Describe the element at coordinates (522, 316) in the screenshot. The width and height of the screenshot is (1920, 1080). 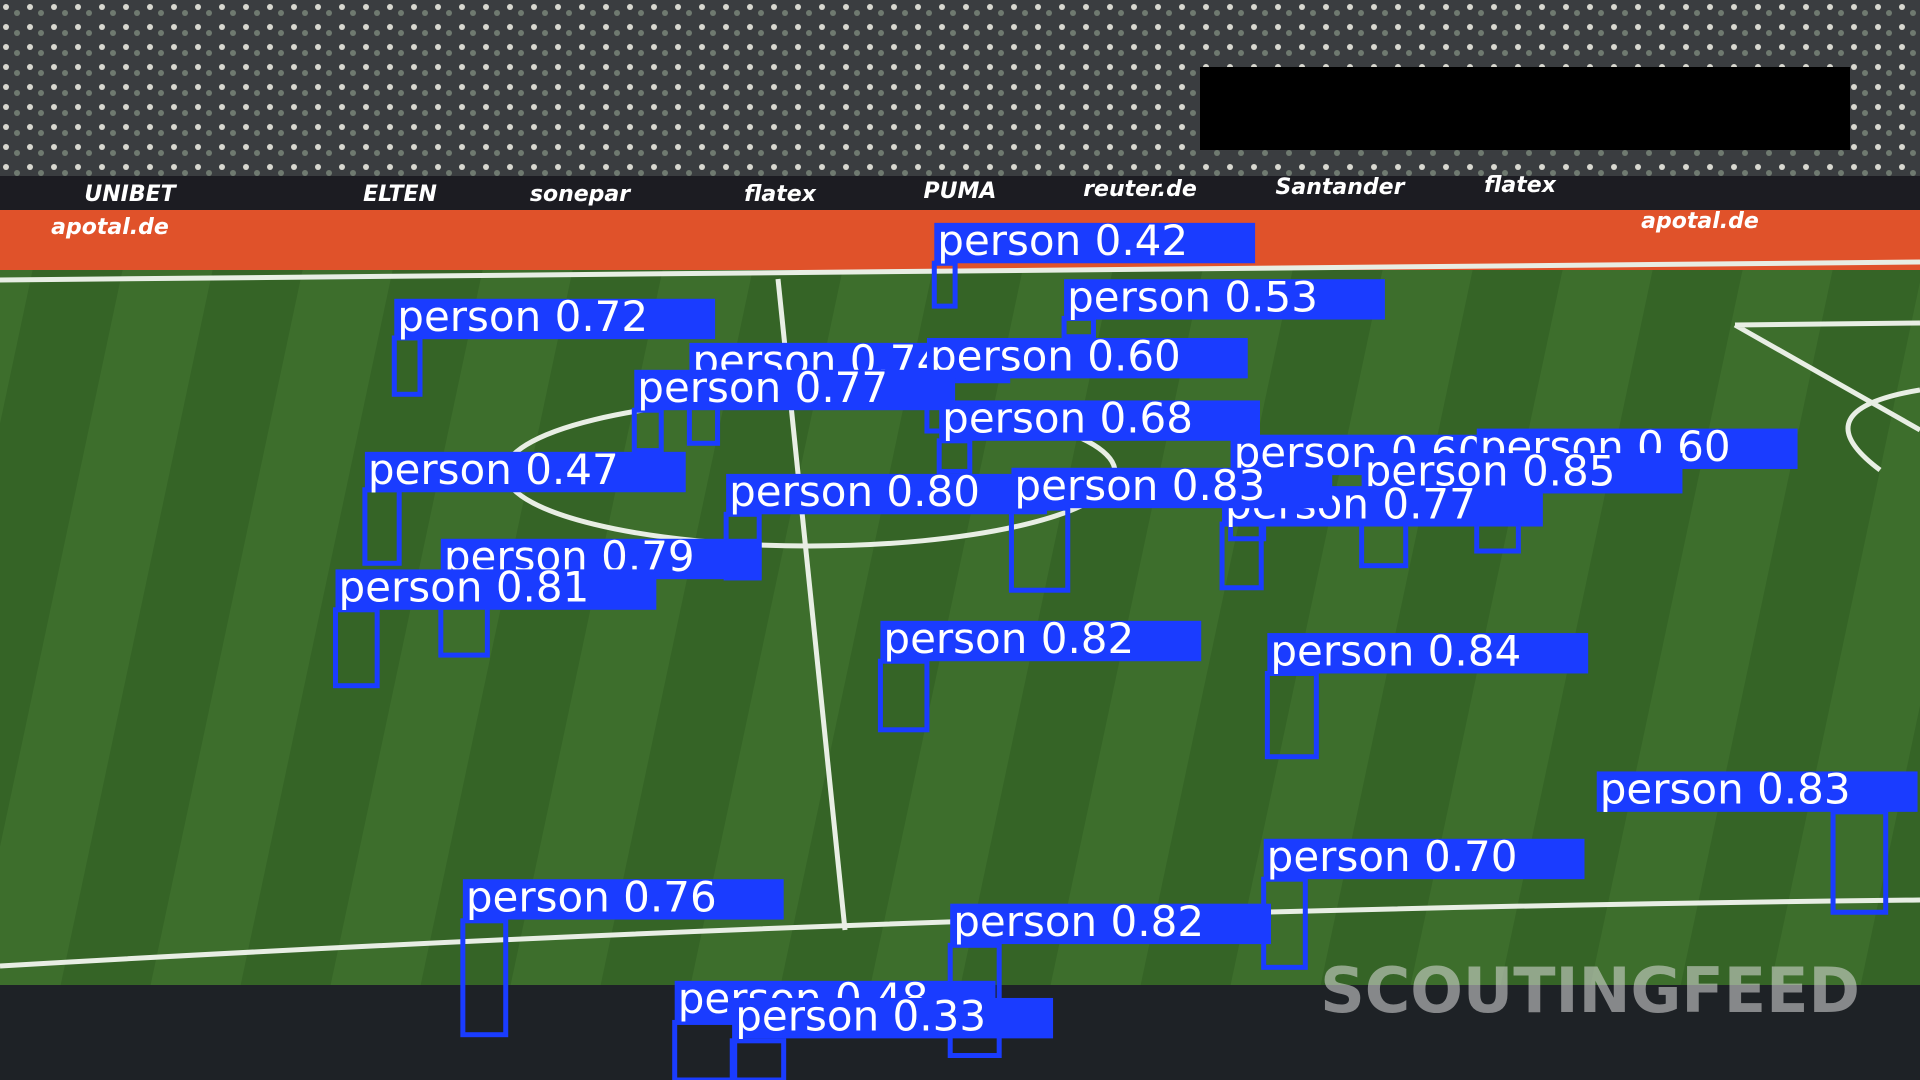
I see `detection-label: person 0.72` at that location.